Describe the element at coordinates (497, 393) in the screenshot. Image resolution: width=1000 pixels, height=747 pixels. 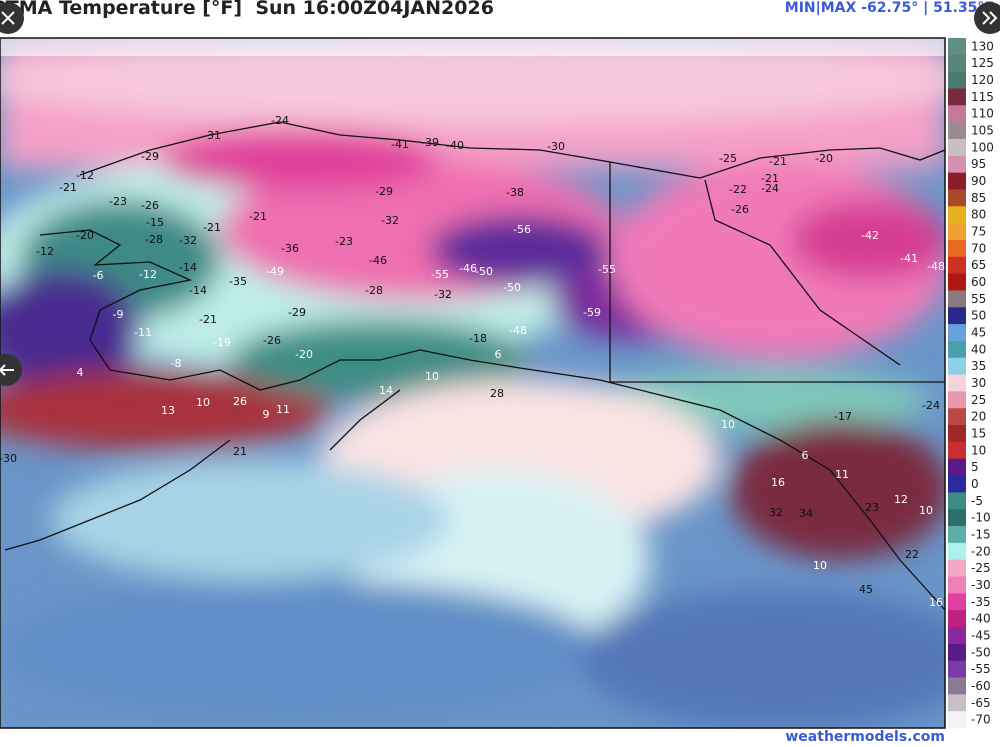
I see `temperature-label: 28` at that location.